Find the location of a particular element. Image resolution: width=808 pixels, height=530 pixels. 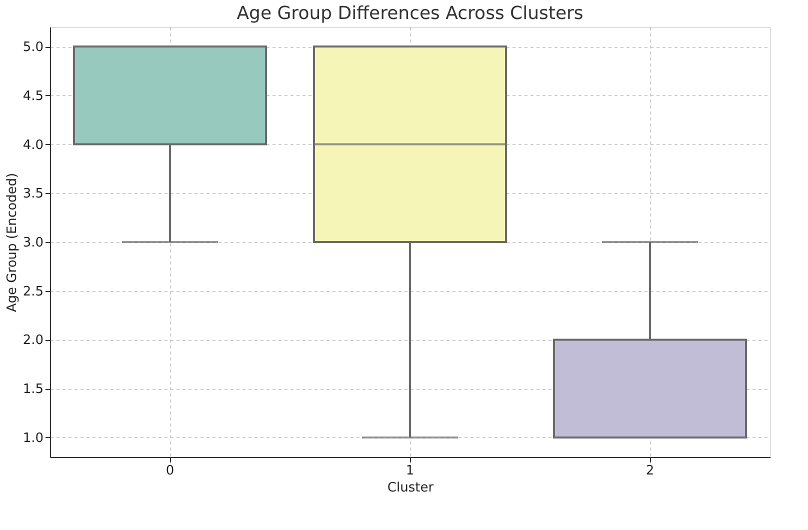

x-tick-label: 2 is located at coordinates (650, 471).